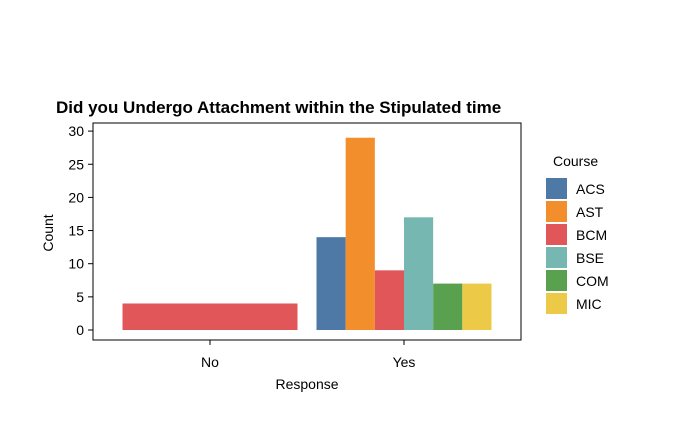 Image resolution: width=700 pixels, height=437 pixels. Describe the element at coordinates (76, 197) in the screenshot. I see `y-tick-label: 20` at that location.